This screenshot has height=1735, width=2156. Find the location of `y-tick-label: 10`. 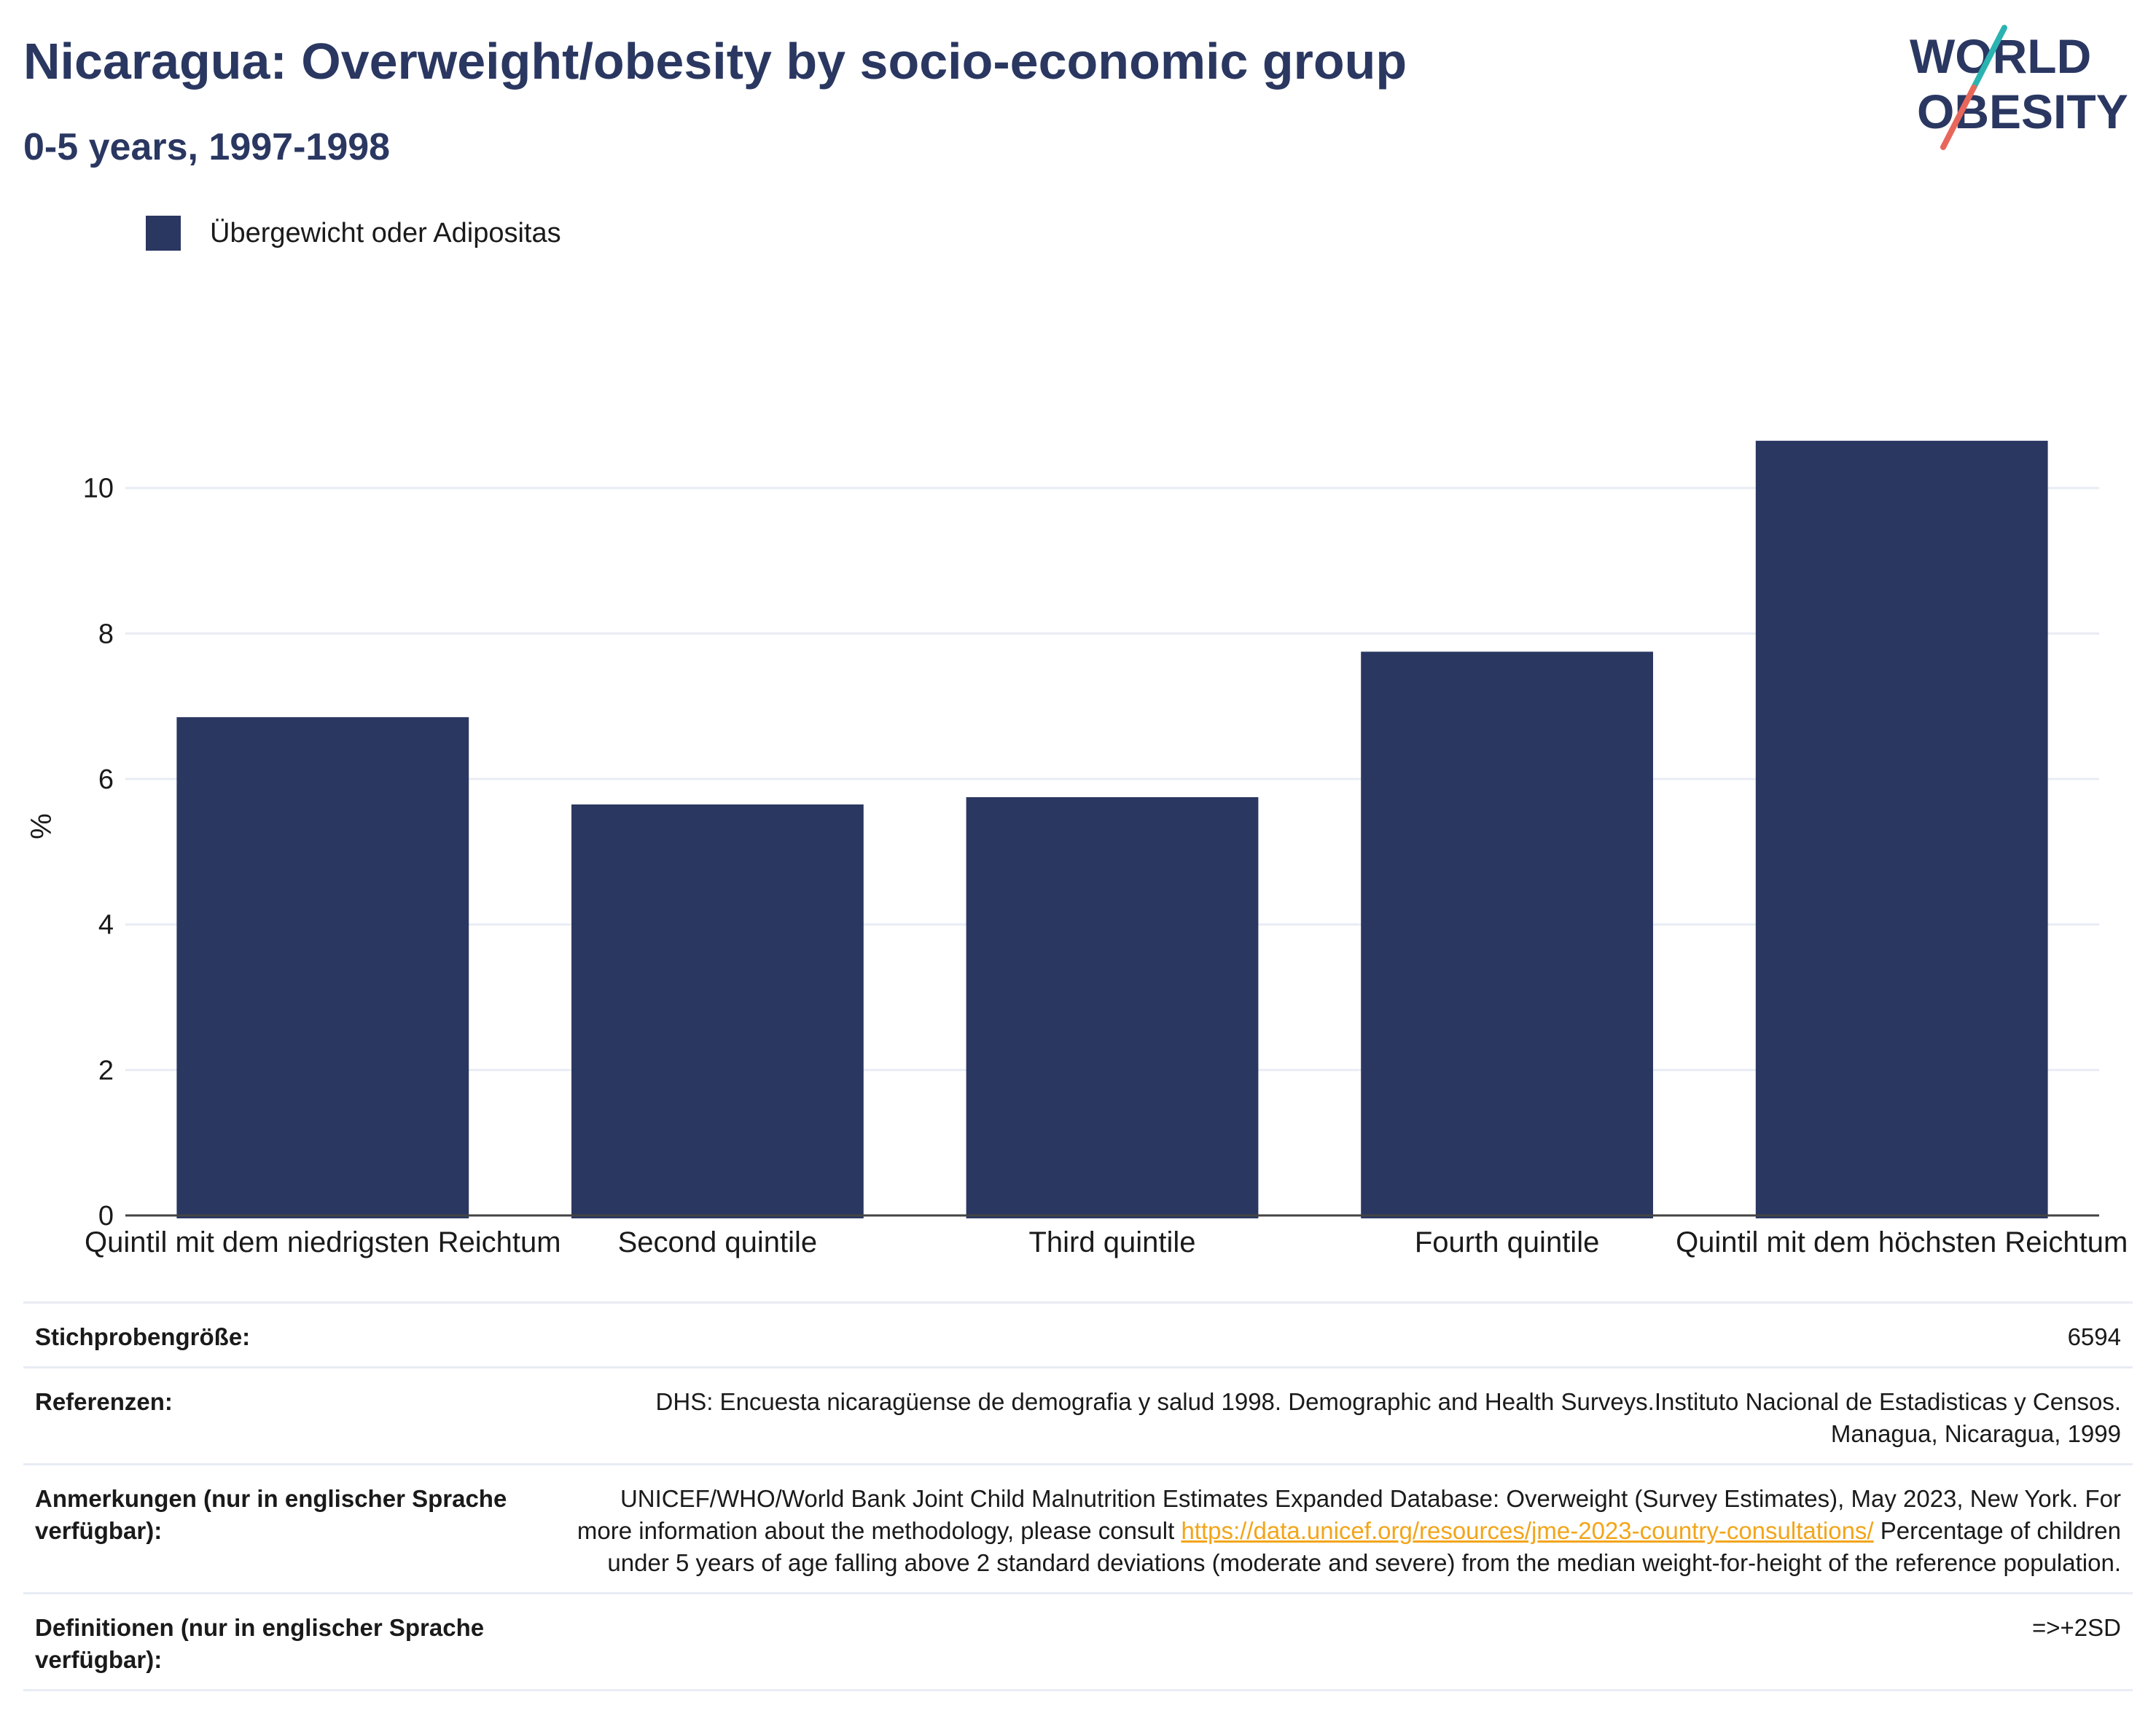

y-tick-label: 10 is located at coordinates (99, 489).